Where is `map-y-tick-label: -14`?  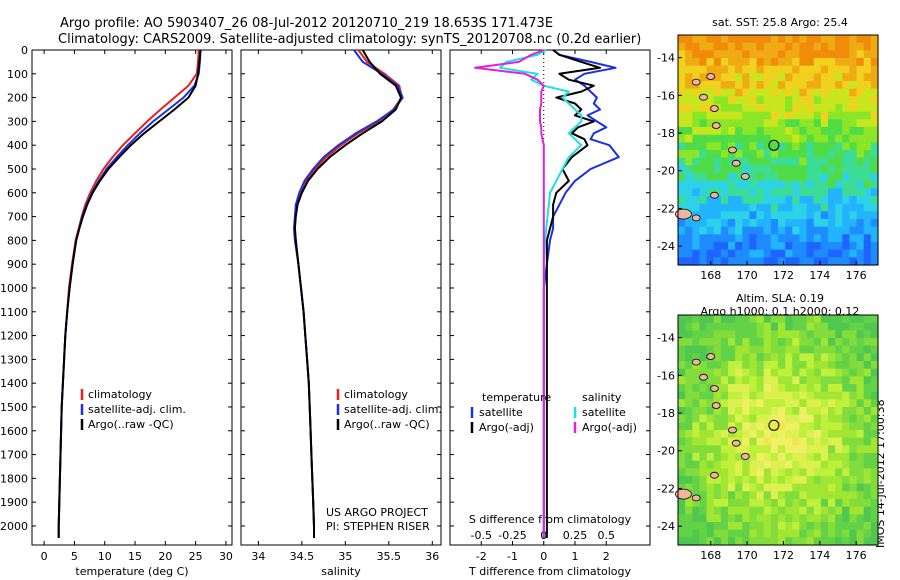
map-y-tick-label: -14 is located at coordinates (666, 58).